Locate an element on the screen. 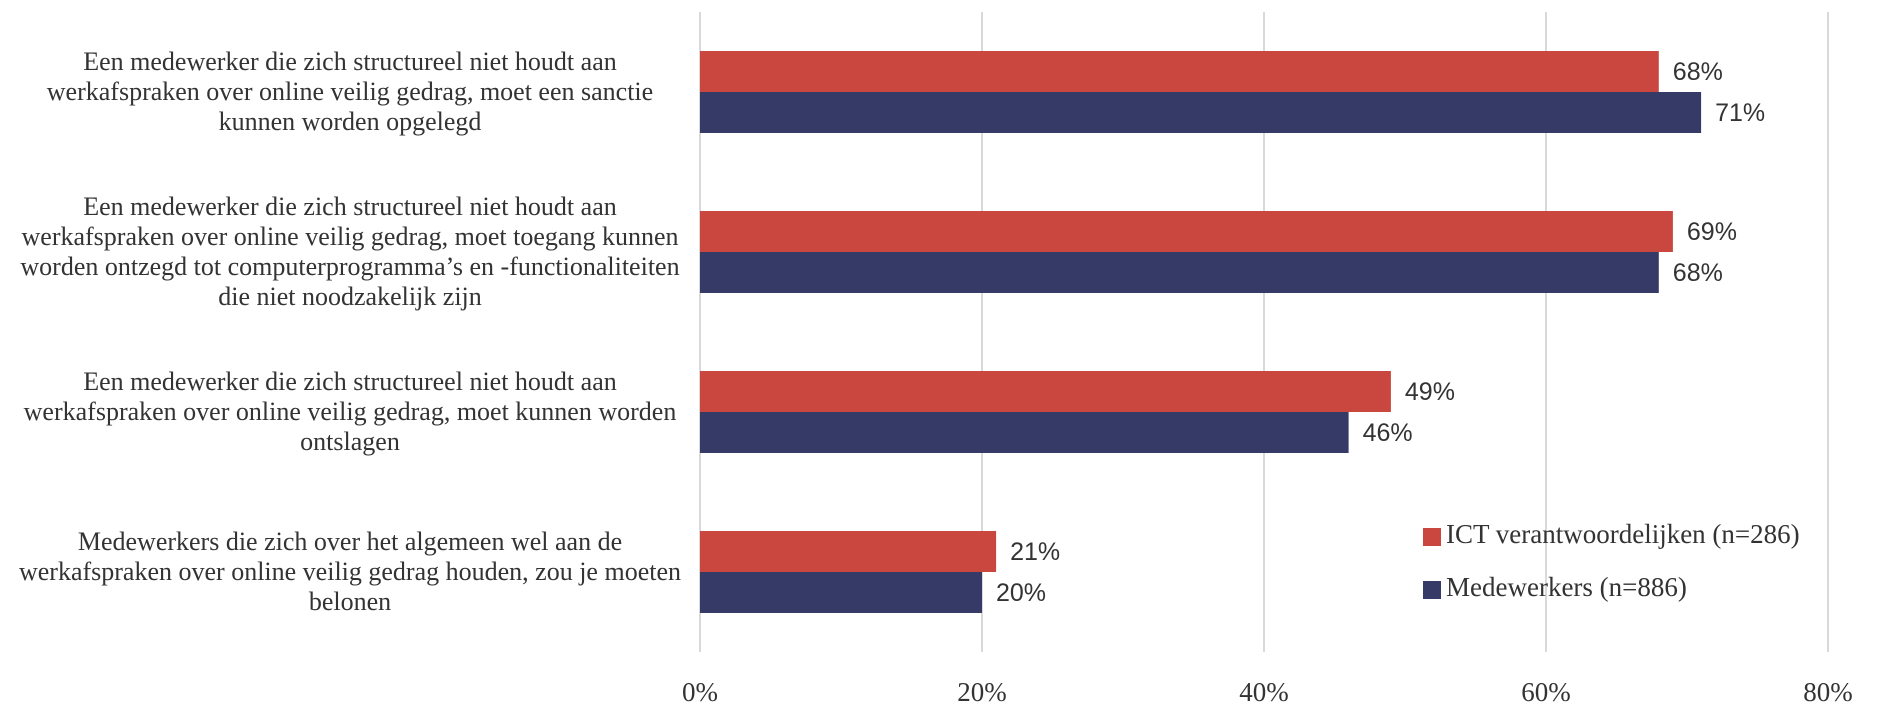 The height and width of the screenshot is (704, 1894). value-label: 20% is located at coordinates (1021, 593).